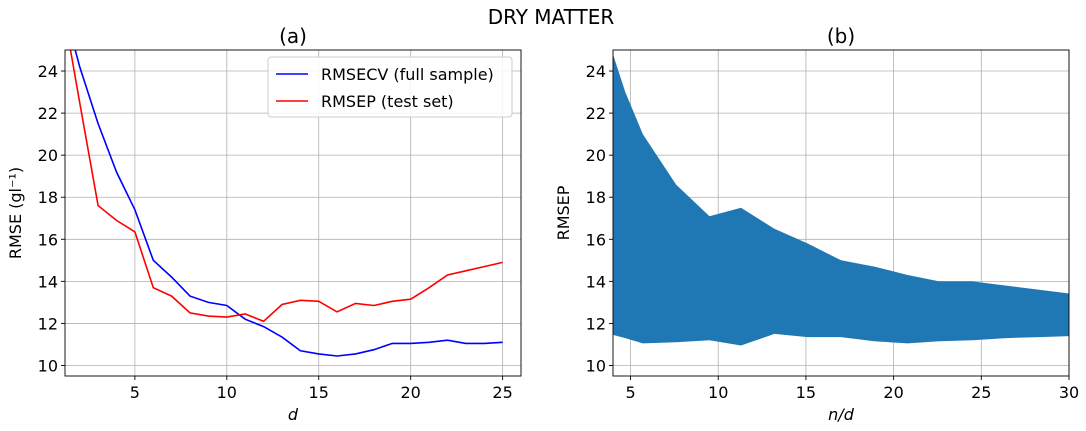 The width and height of the screenshot is (1086, 431). What do you see at coordinates (563, 212) in the screenshot?
I see `y-axis-label: RMSEP` at bounding box center [563, 212].